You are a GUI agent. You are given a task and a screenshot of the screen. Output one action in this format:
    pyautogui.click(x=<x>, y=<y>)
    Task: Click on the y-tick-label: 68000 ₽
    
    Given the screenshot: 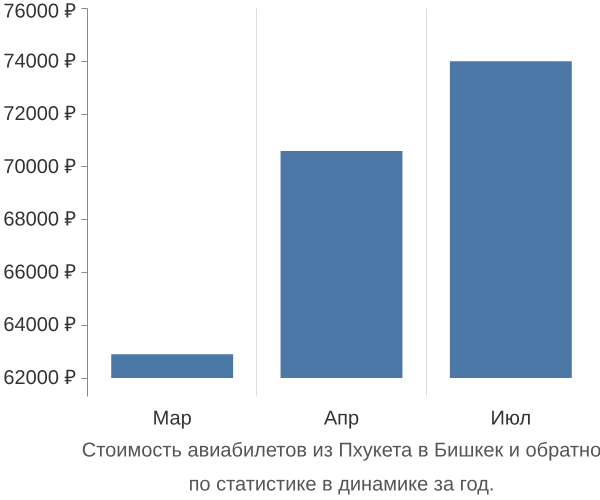 What is the action you would take?
    pyautogui.click(x=39, y=219)
    